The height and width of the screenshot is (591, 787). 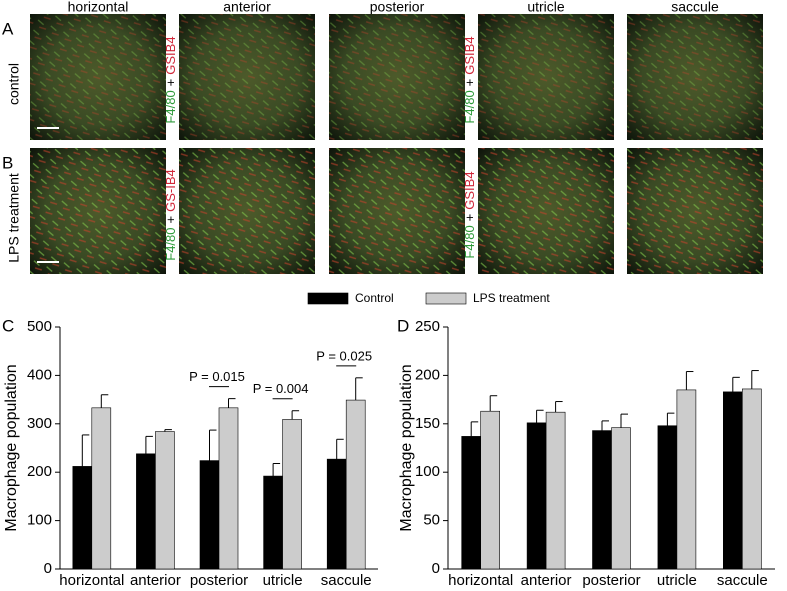 I want to click on row-label: control, so click(x=14, y=84).